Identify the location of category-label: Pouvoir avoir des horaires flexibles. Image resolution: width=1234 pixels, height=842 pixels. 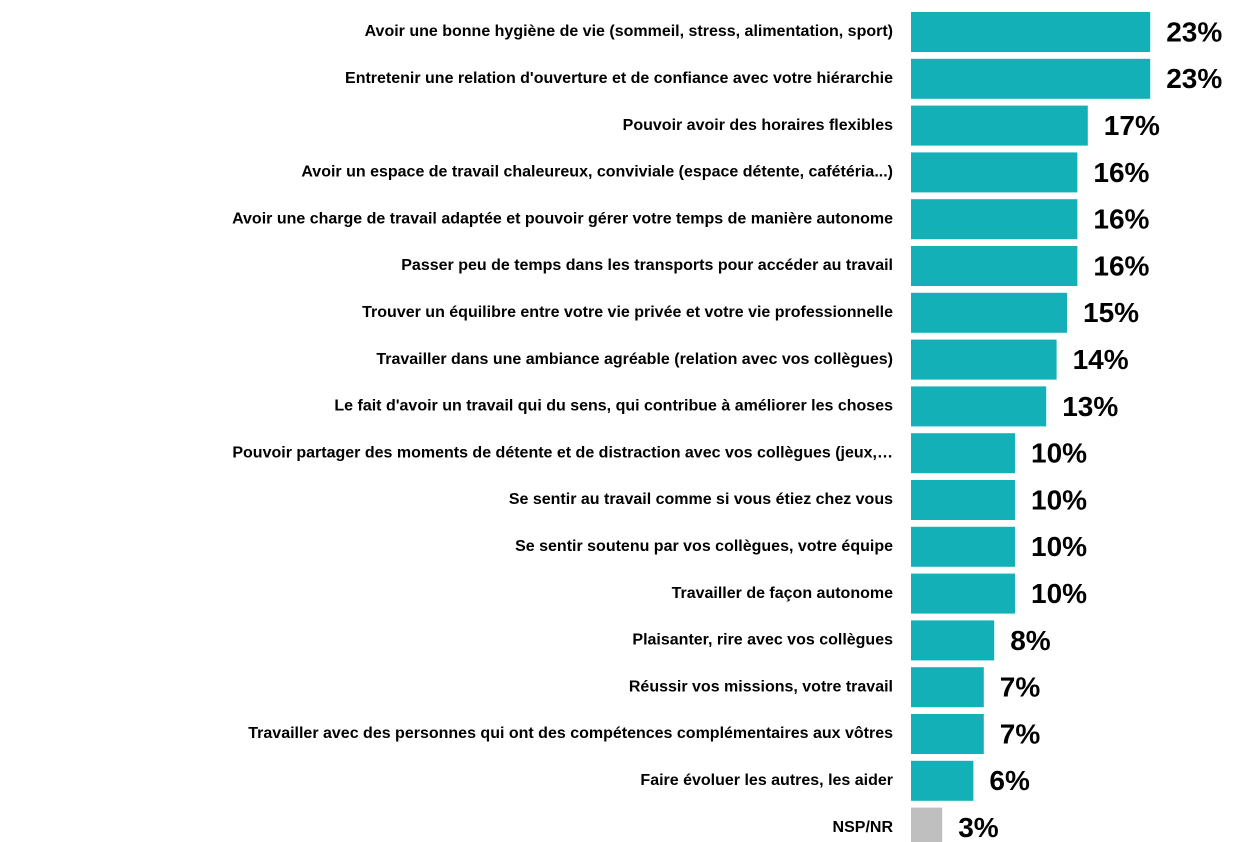
(758, 125).